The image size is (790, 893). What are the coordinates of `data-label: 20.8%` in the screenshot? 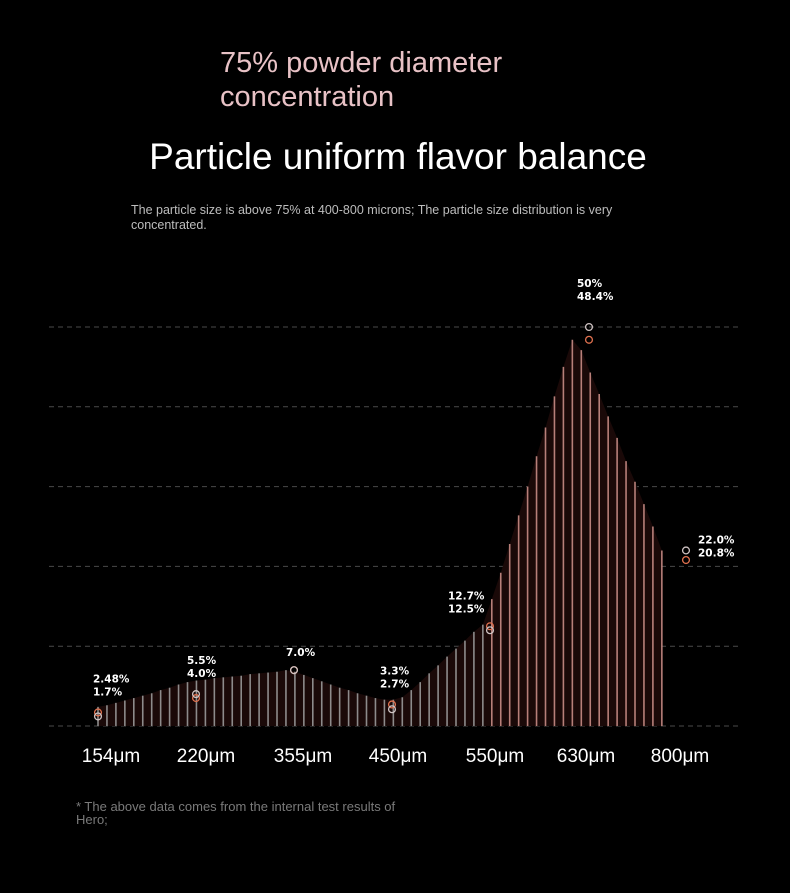 It's located at (716, 553).